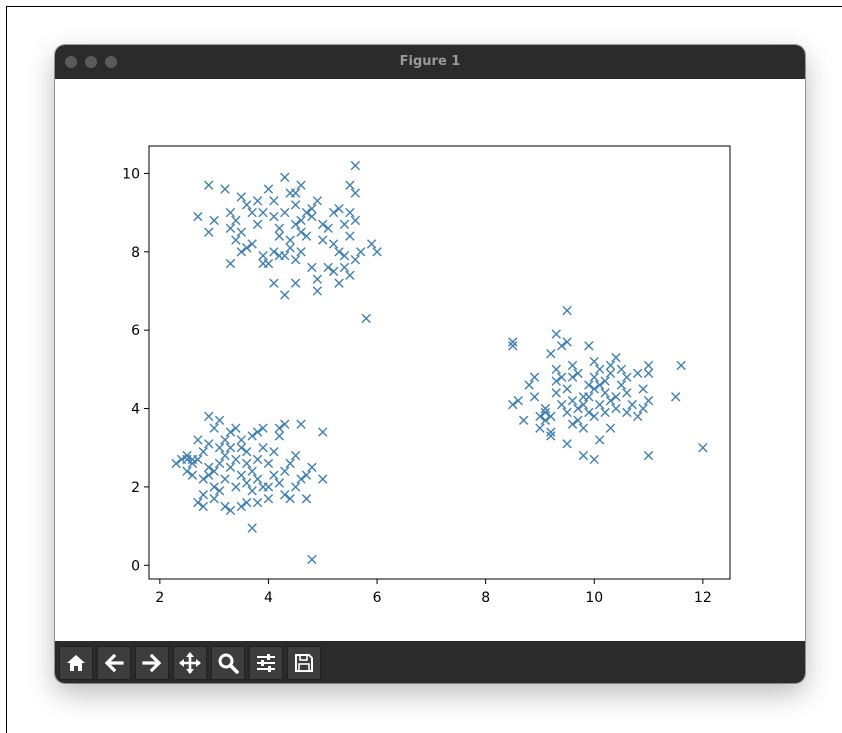 The height and width of the screenshot is (733, 842). I want to click on configure-subplots-button, so click(266, 663).